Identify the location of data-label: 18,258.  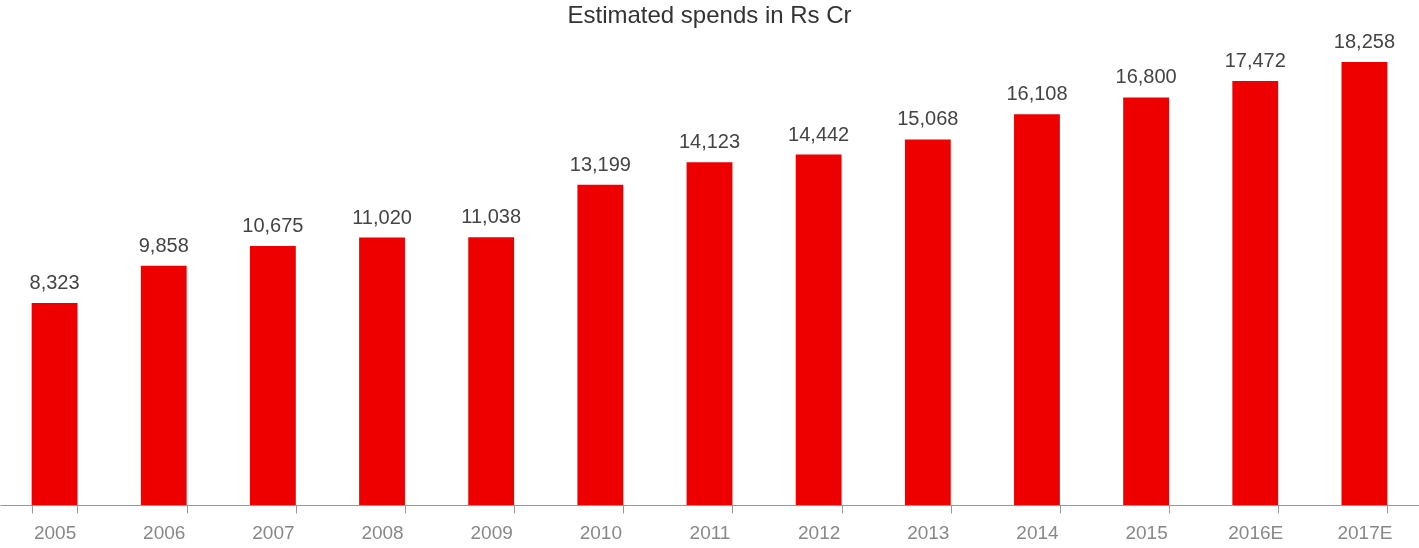
(1364, 41).